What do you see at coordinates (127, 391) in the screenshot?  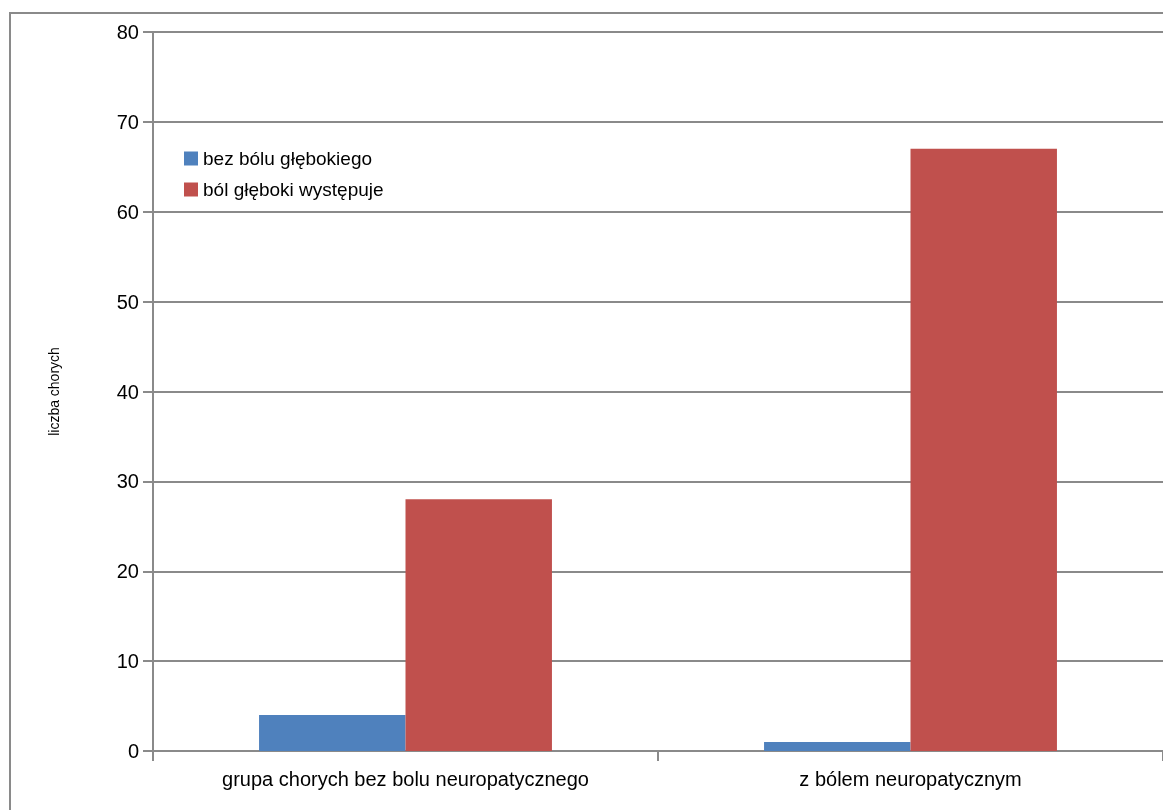 I see `y-tick-label: 40` at bounding box center [127, 391].